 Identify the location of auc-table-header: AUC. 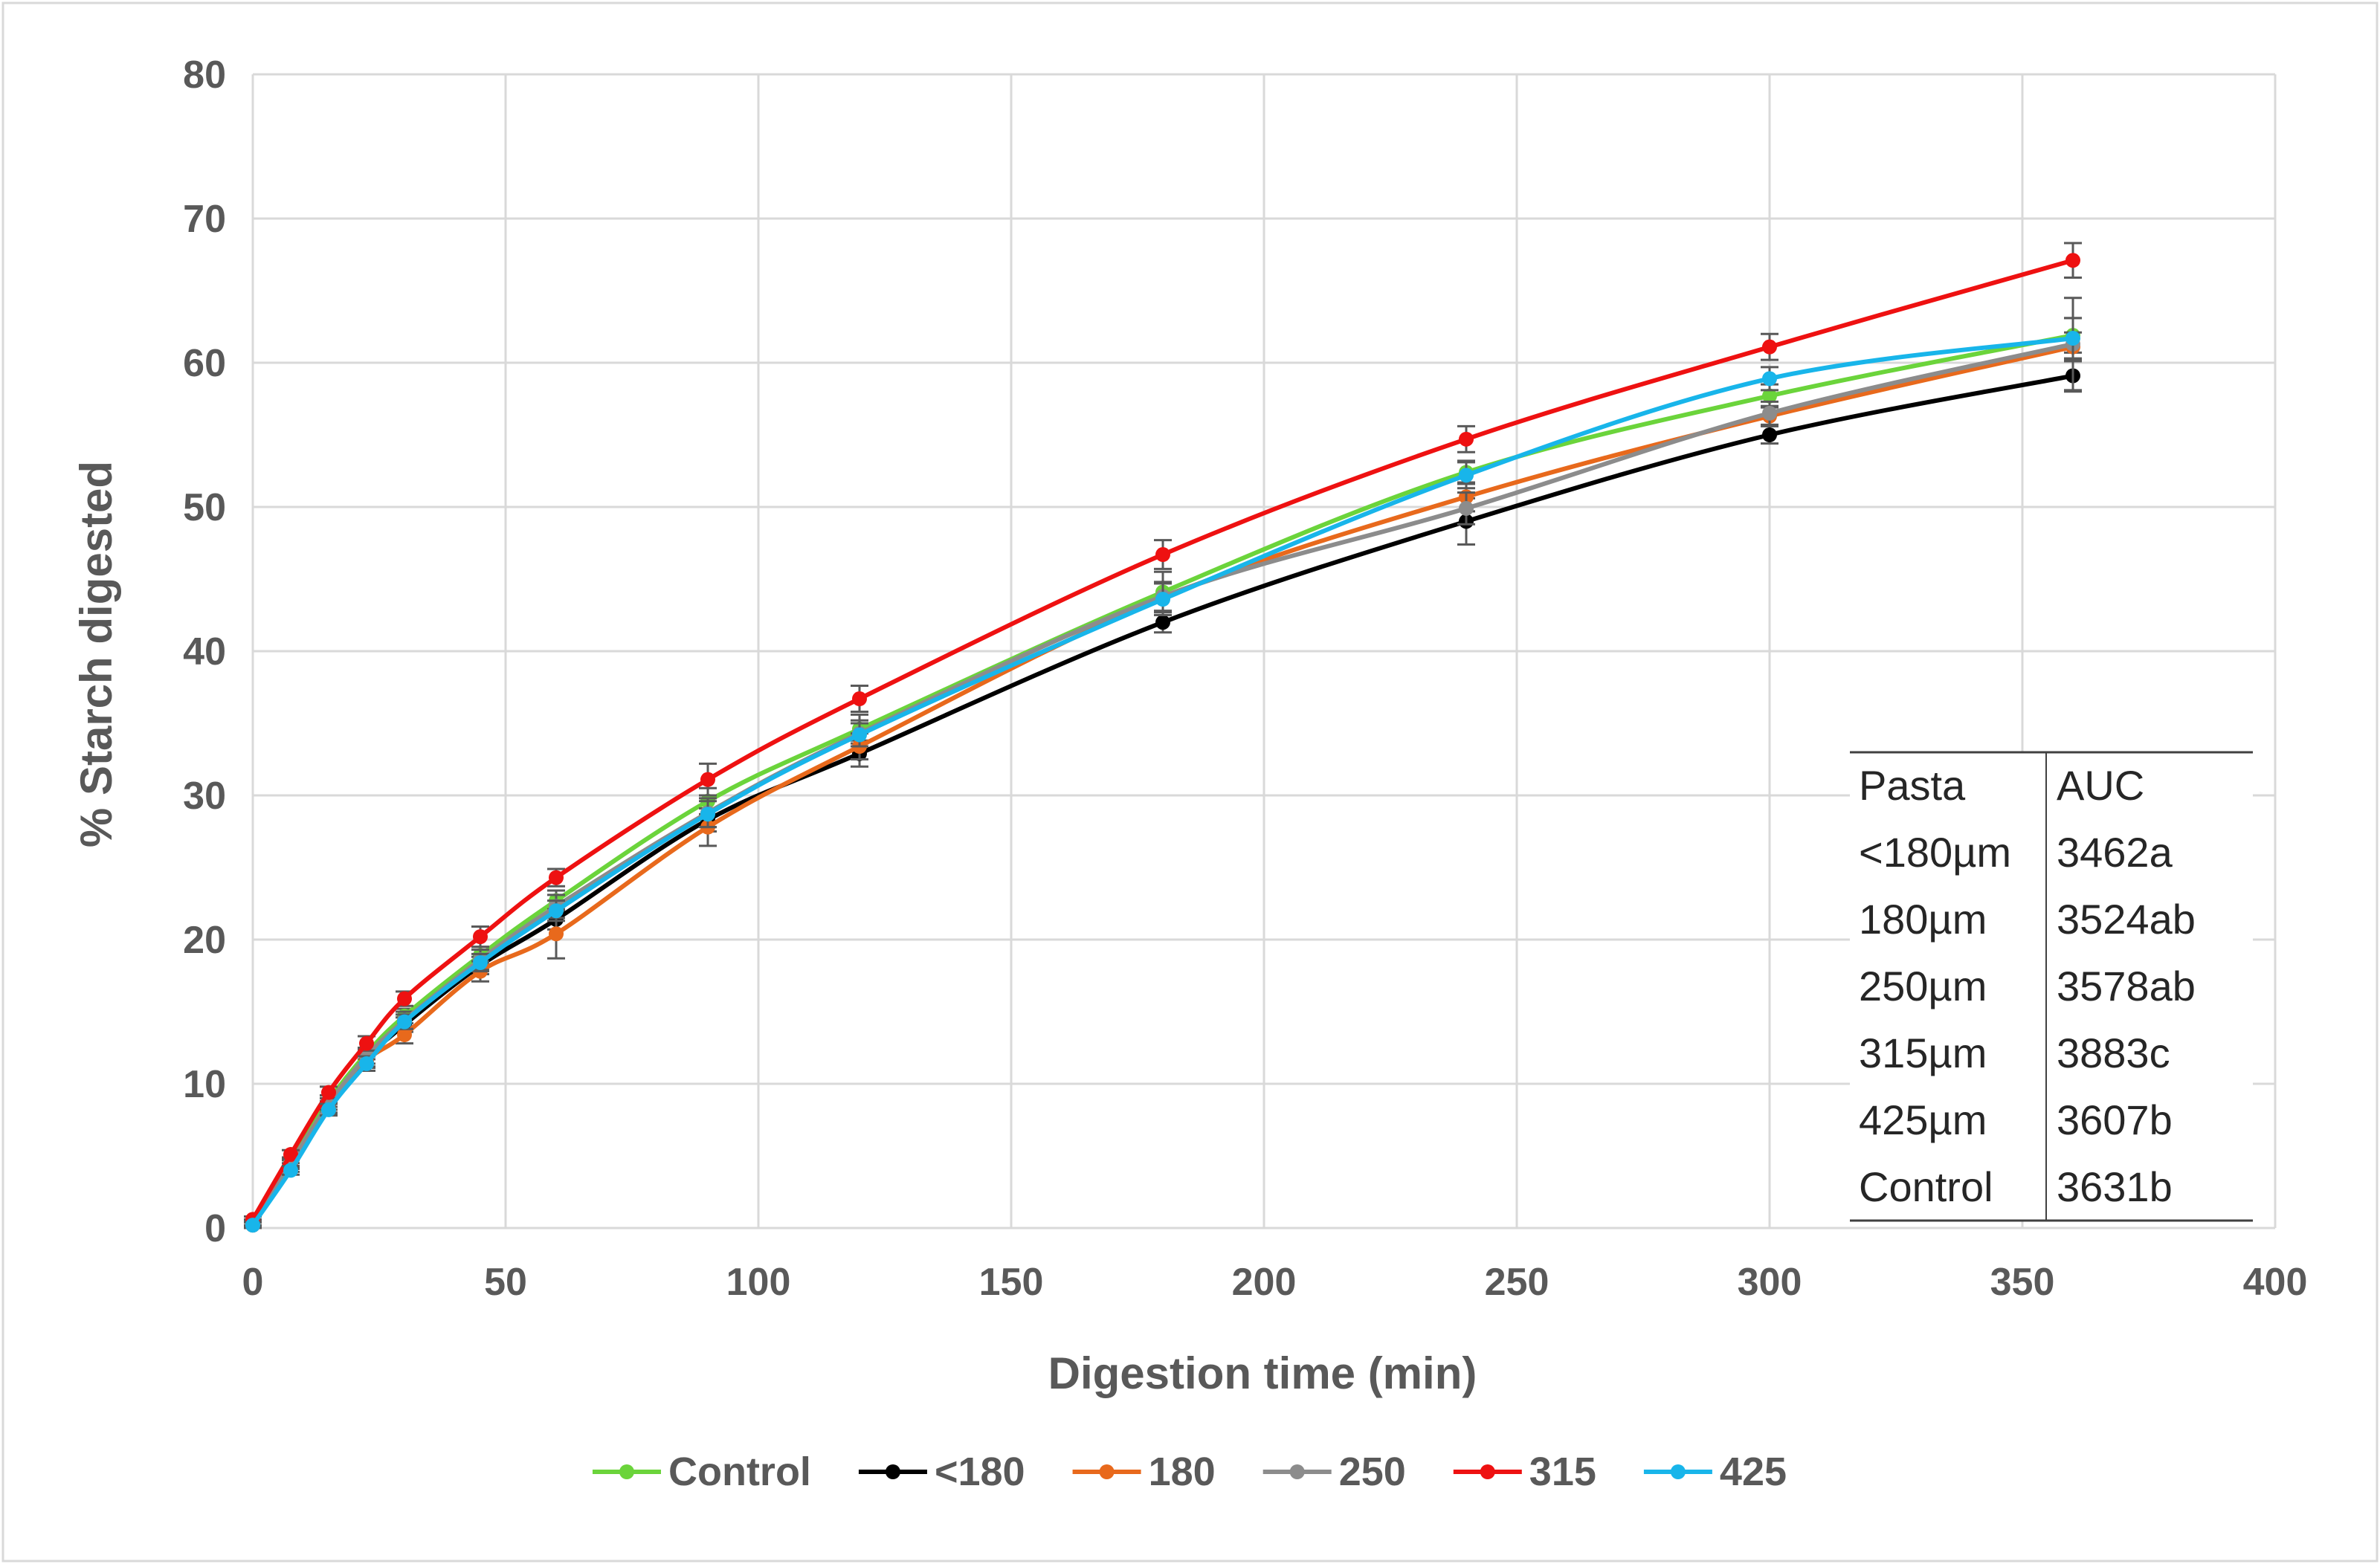
(2100, 785).